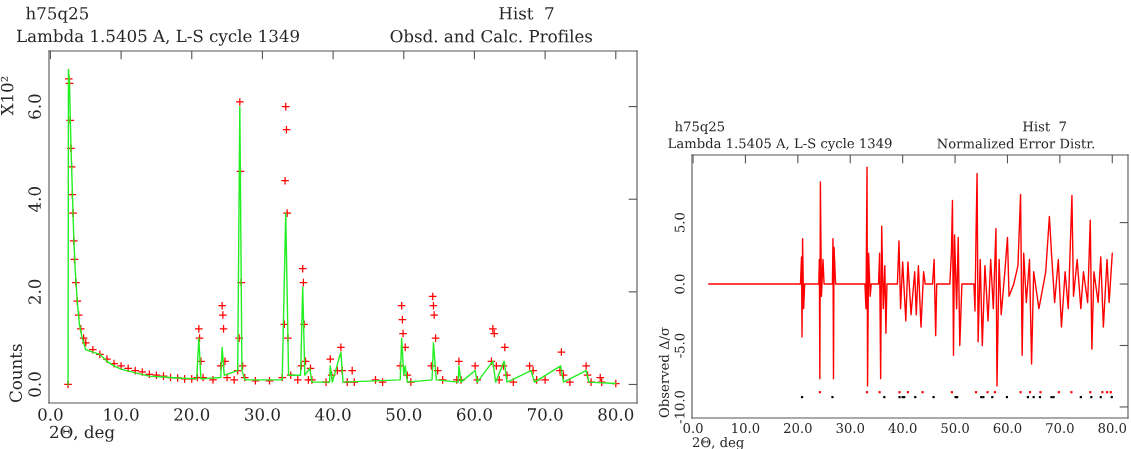 This screenshot has height=449, width=1131. Describe the element at coordinates (7, 96) in the screenshot. I see `text: X10²` at that location.